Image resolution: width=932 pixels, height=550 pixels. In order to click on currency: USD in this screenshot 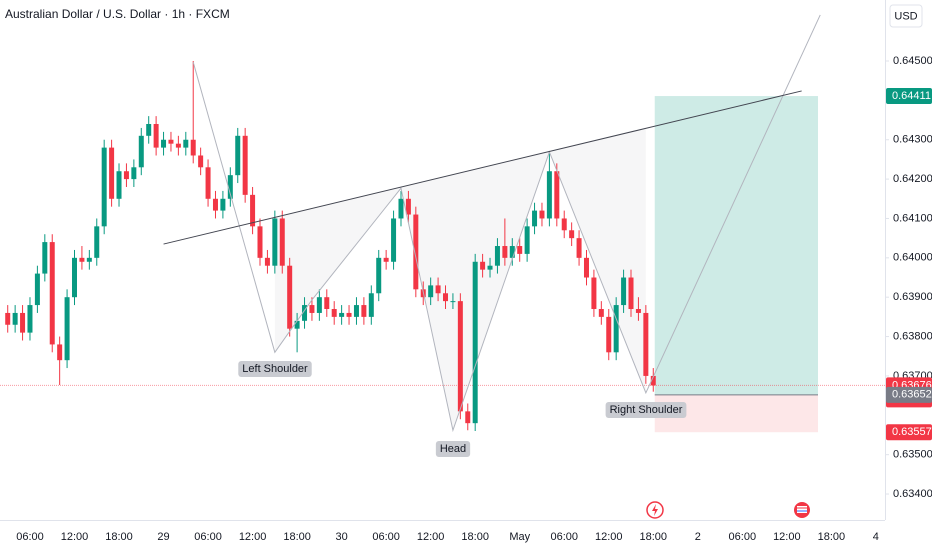, I will do `click(905, 16)`.